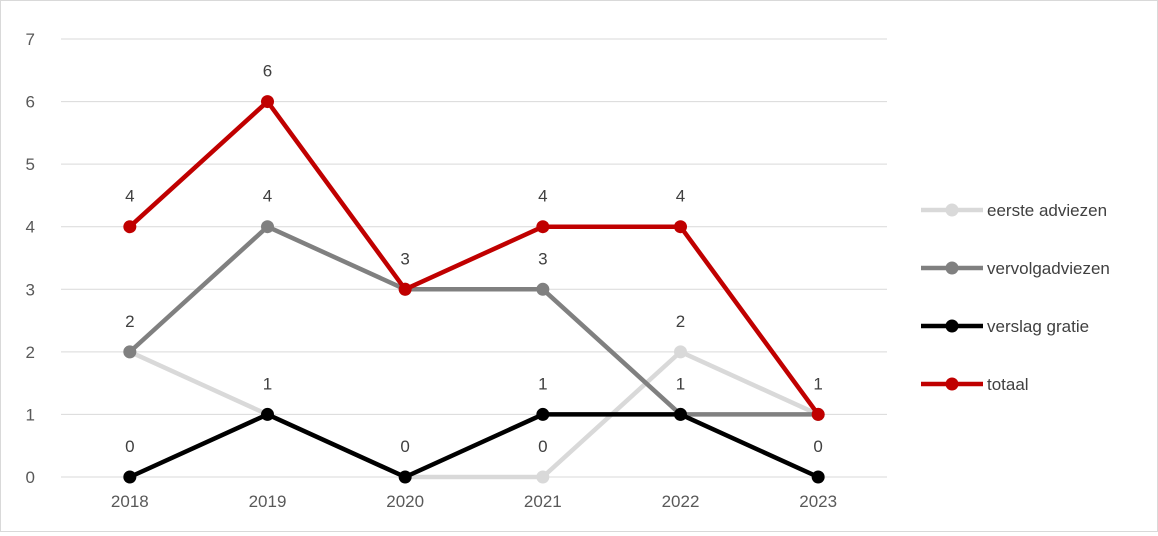 The image size is (1158, 536). Describe the element at coordinates (1048, 268) in the screenshot. I see `legend-label: vervolgadviezen` at that location.